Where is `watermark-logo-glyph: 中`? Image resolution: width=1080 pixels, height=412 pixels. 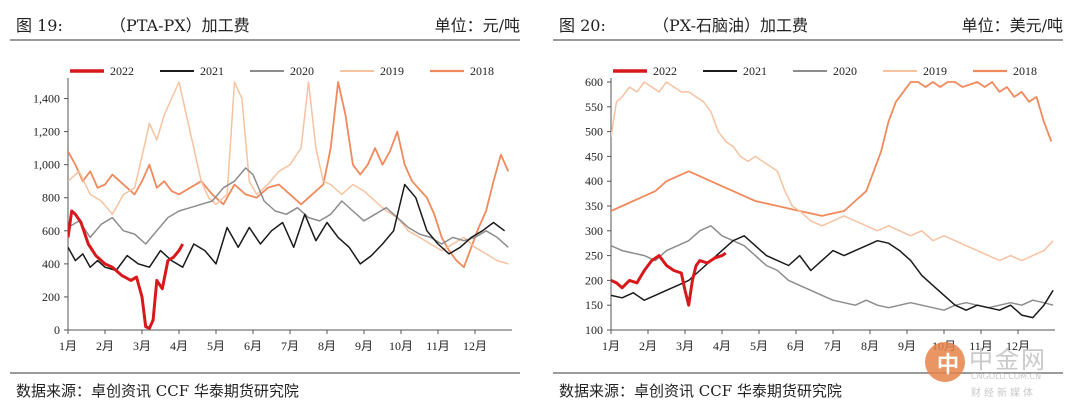 watermark-logo-glyph: 中 is located at coordinates (948, 365).